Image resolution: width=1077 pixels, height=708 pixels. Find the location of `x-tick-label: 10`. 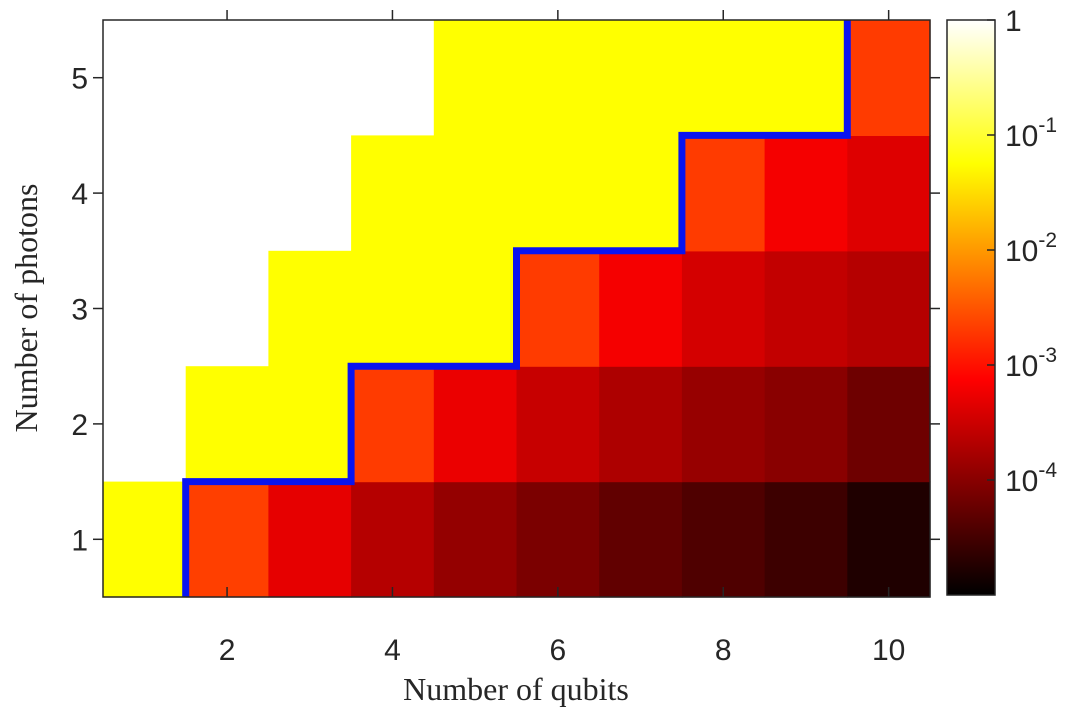

x-tick-label: 10 is located at coordinates (888, 650).